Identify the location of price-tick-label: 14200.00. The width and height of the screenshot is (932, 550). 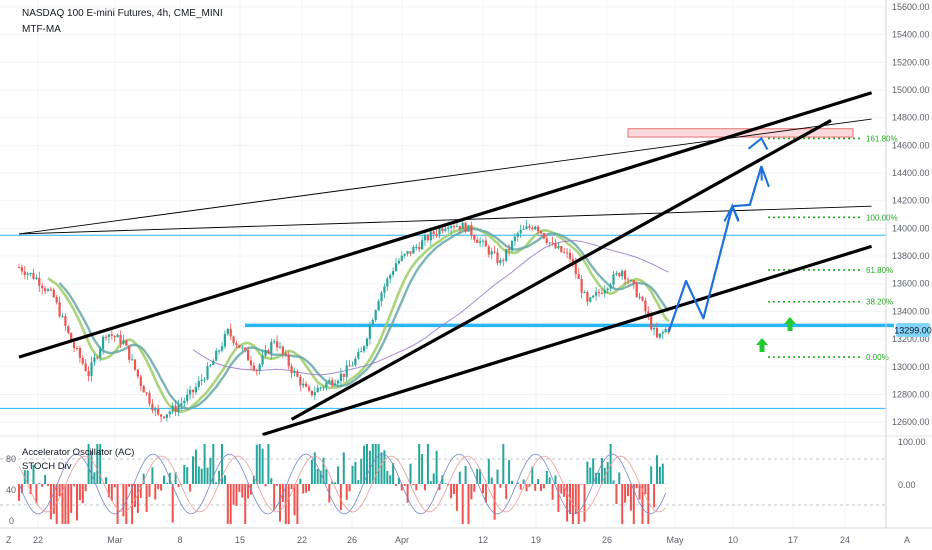
(911, 201).